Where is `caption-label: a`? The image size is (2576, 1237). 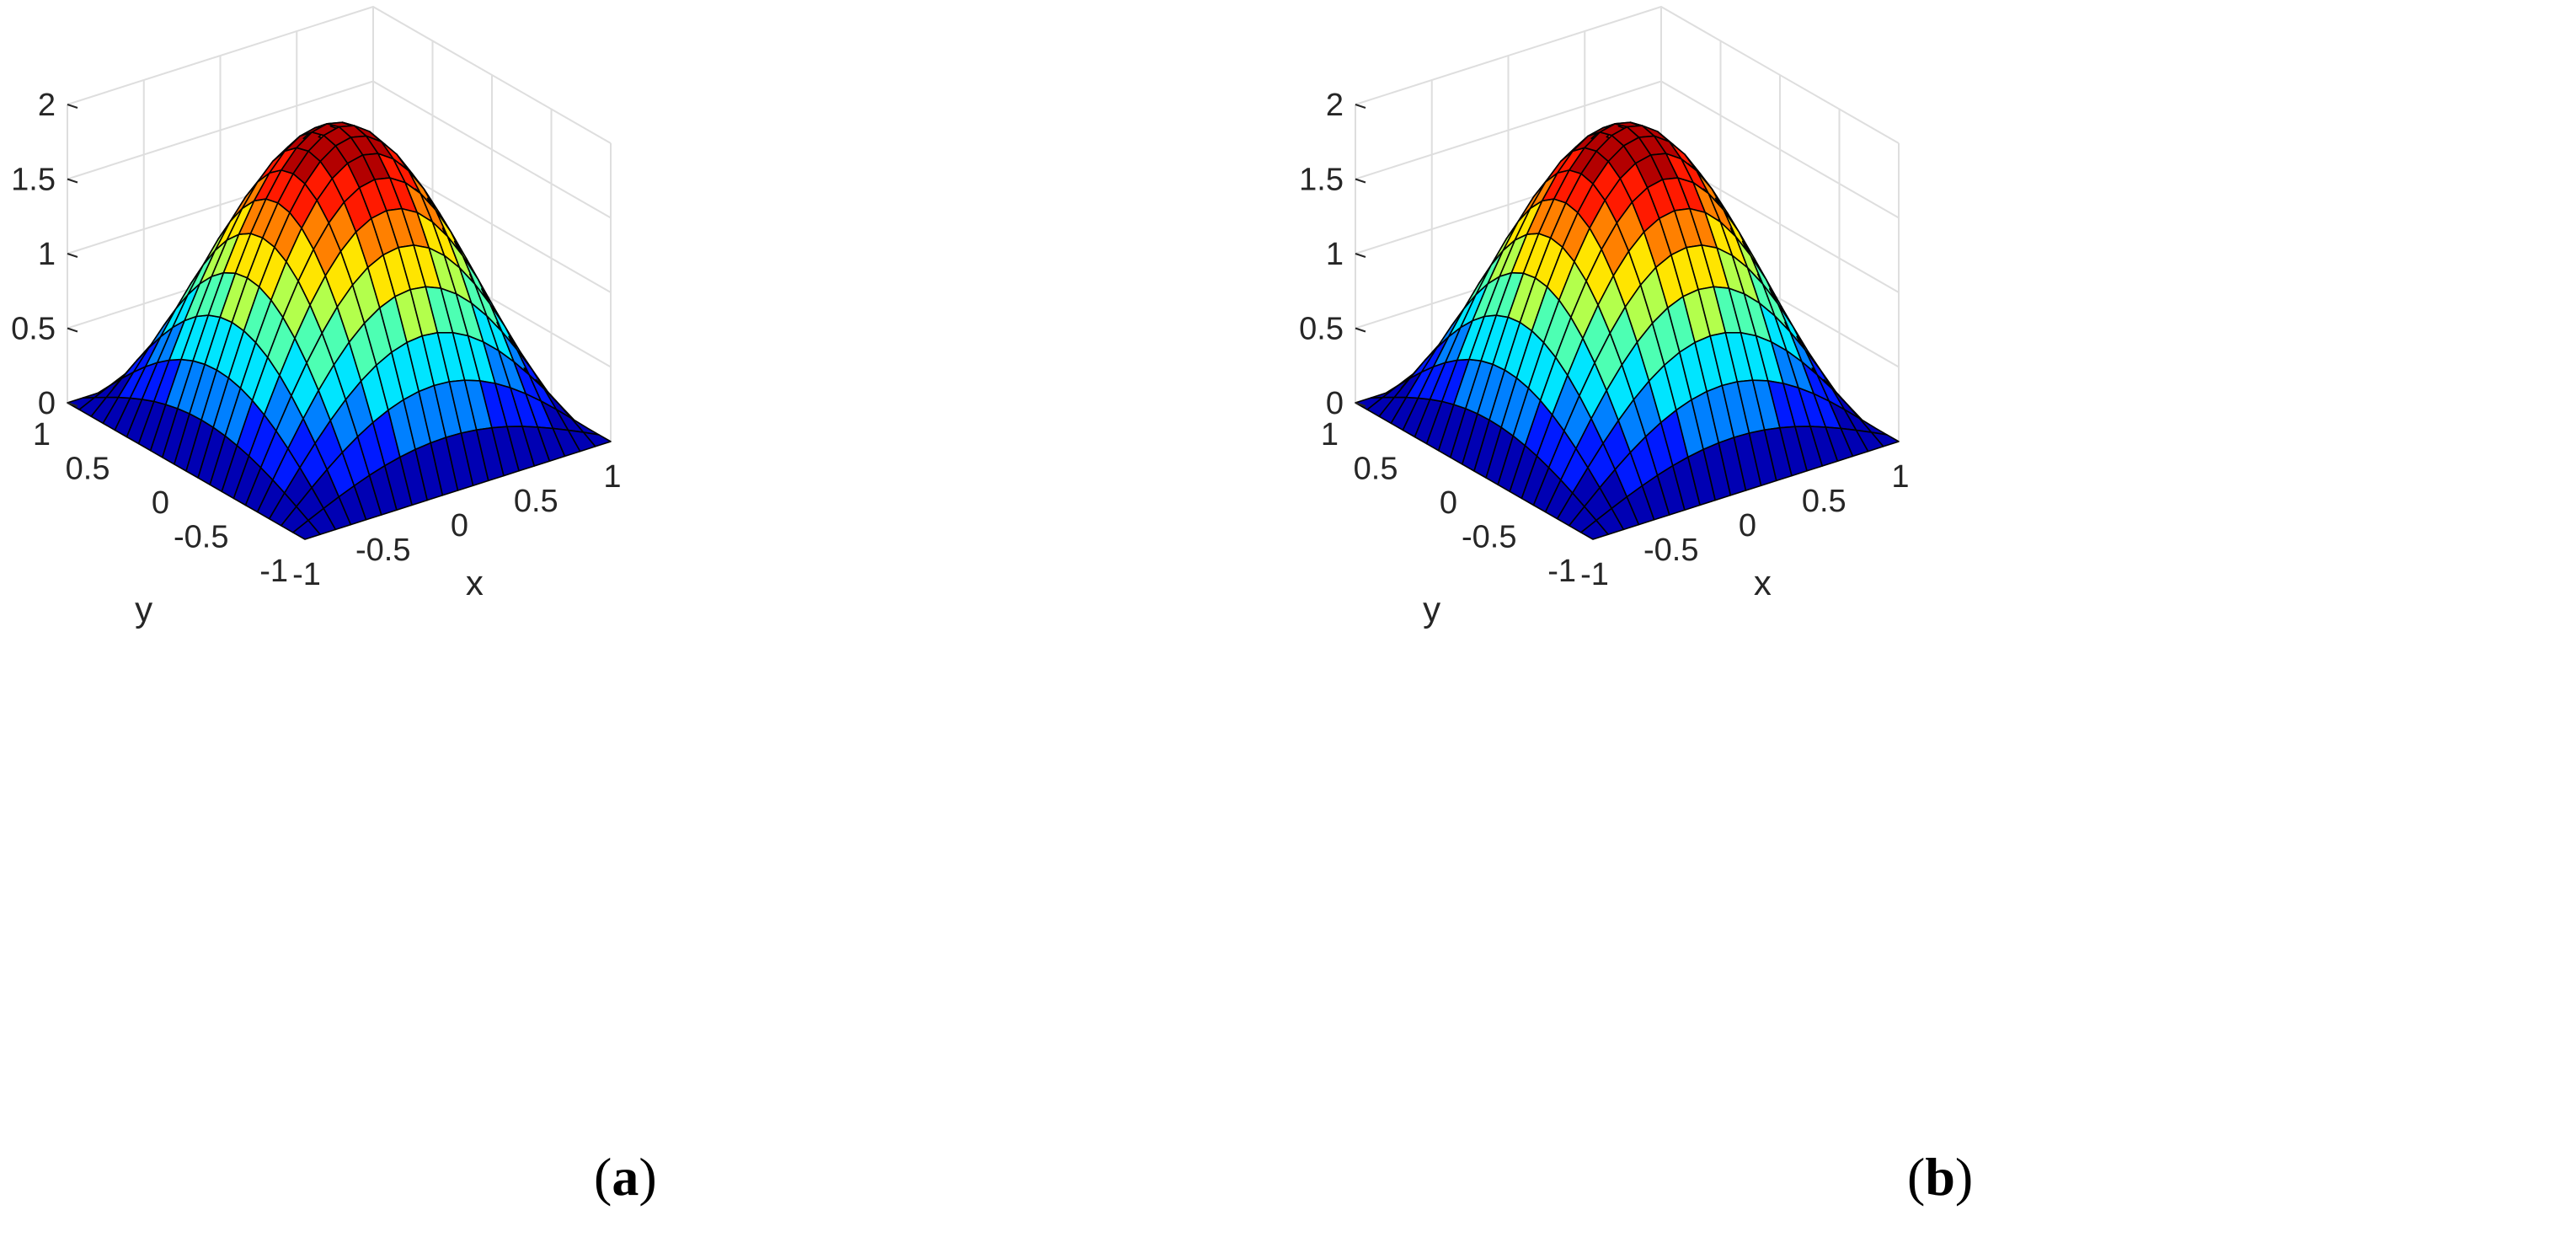
caption-label: a is located at coordinates (625, 1177).